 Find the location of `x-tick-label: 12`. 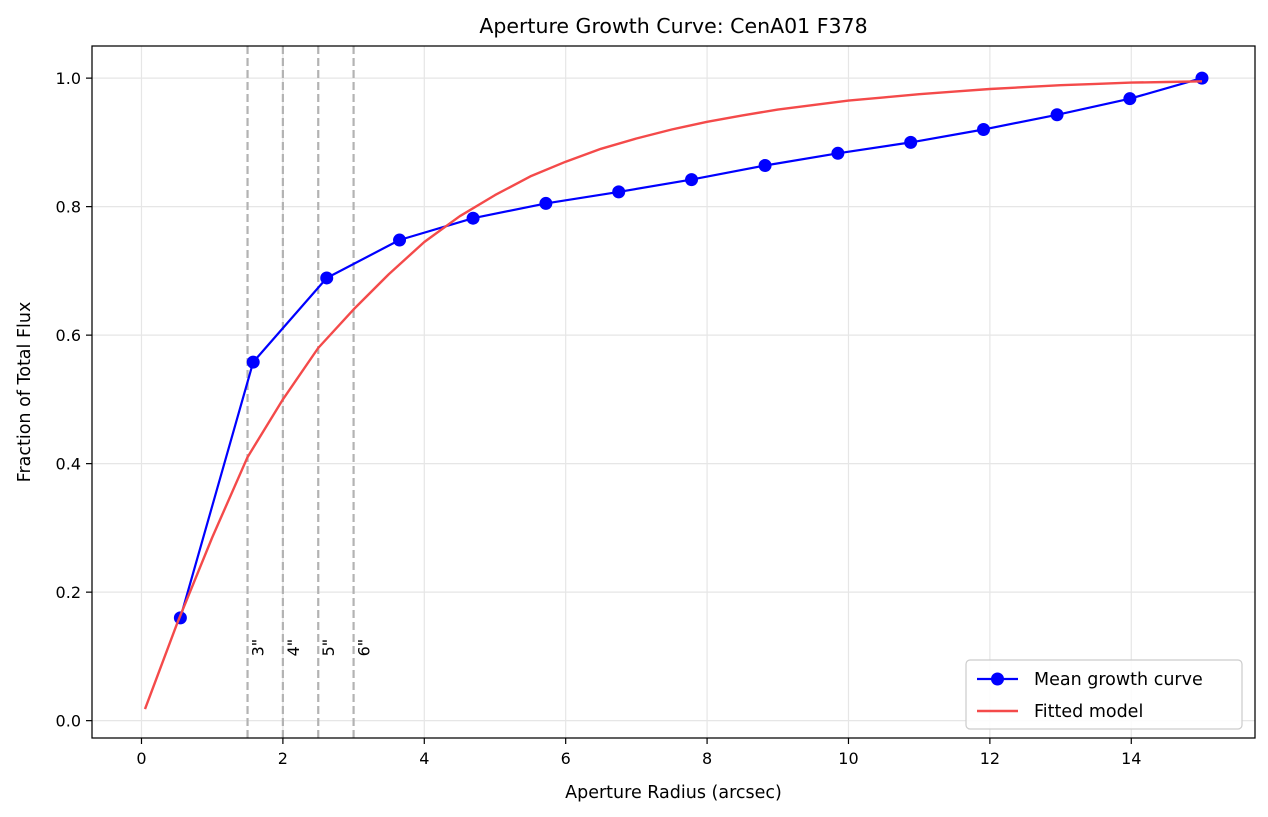

x-tick-label: 12 is located at coordinates (990, 758).